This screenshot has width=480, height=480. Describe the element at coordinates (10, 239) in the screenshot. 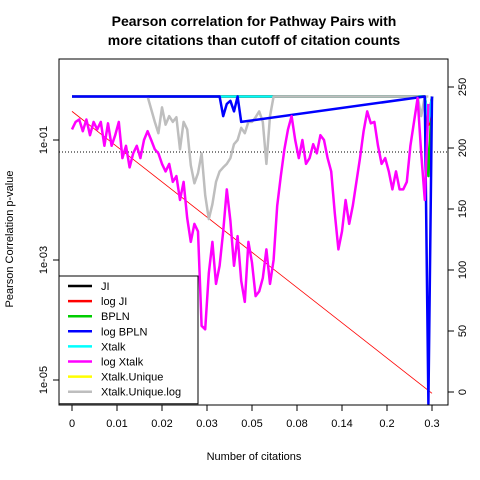

I see `y-axis-label: Pearson Correlation p-value` at that location.